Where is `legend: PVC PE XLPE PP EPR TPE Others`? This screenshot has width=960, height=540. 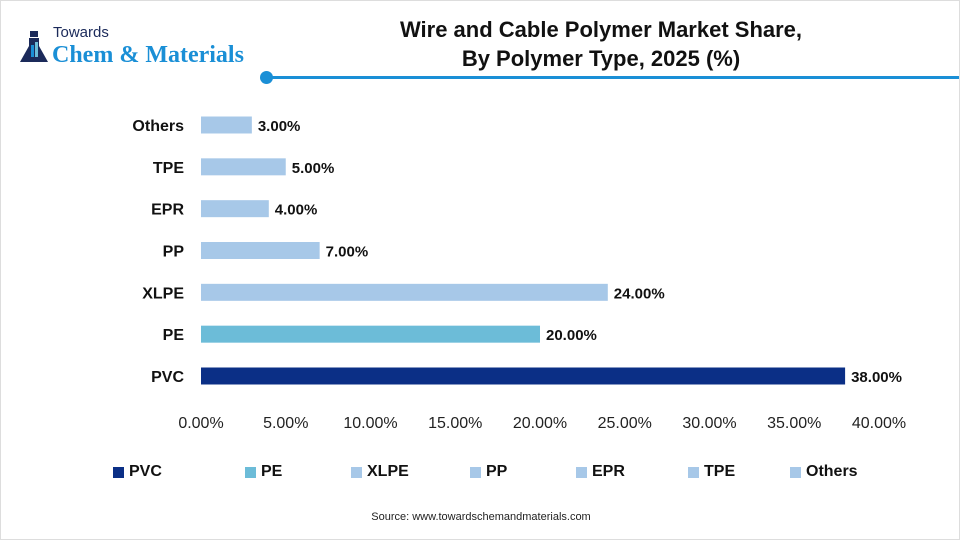 legend: PVC PE XLPE PP EPR TPE Others is located at coordinates (493, 473).